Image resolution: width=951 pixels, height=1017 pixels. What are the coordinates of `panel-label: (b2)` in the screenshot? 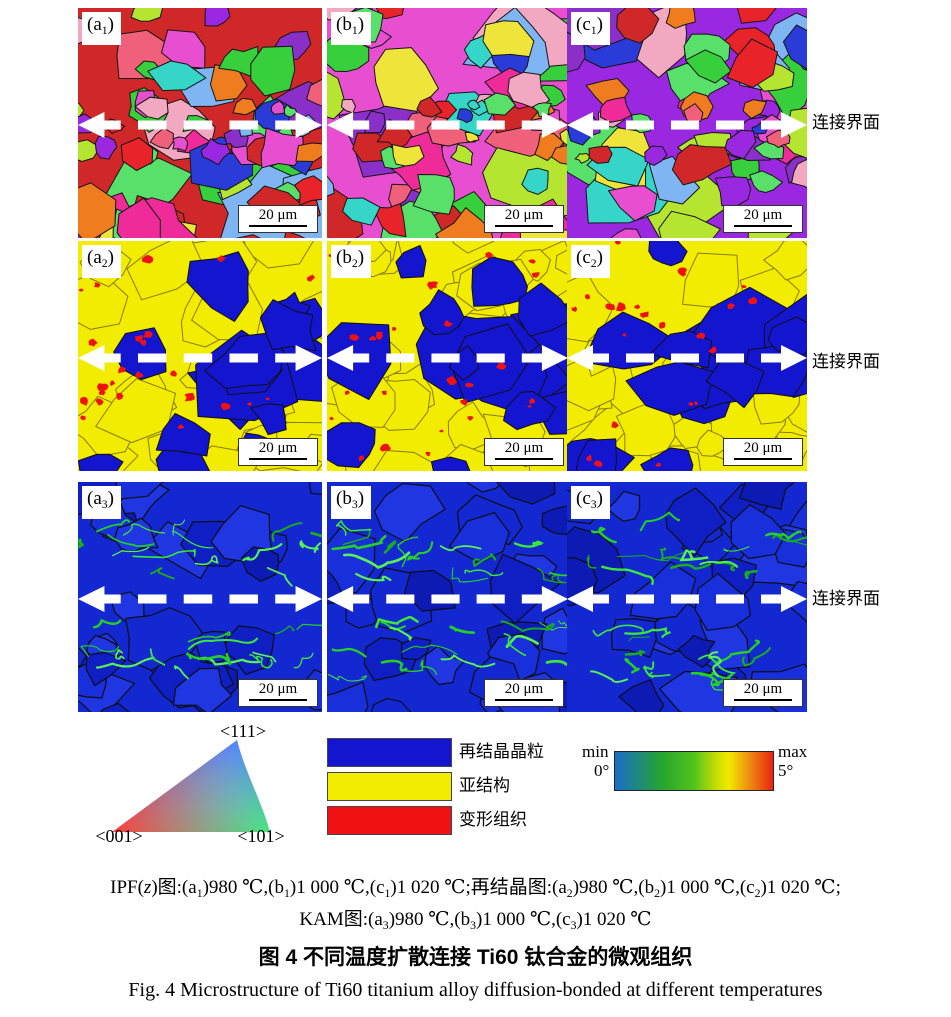 It's located at (351, 262).